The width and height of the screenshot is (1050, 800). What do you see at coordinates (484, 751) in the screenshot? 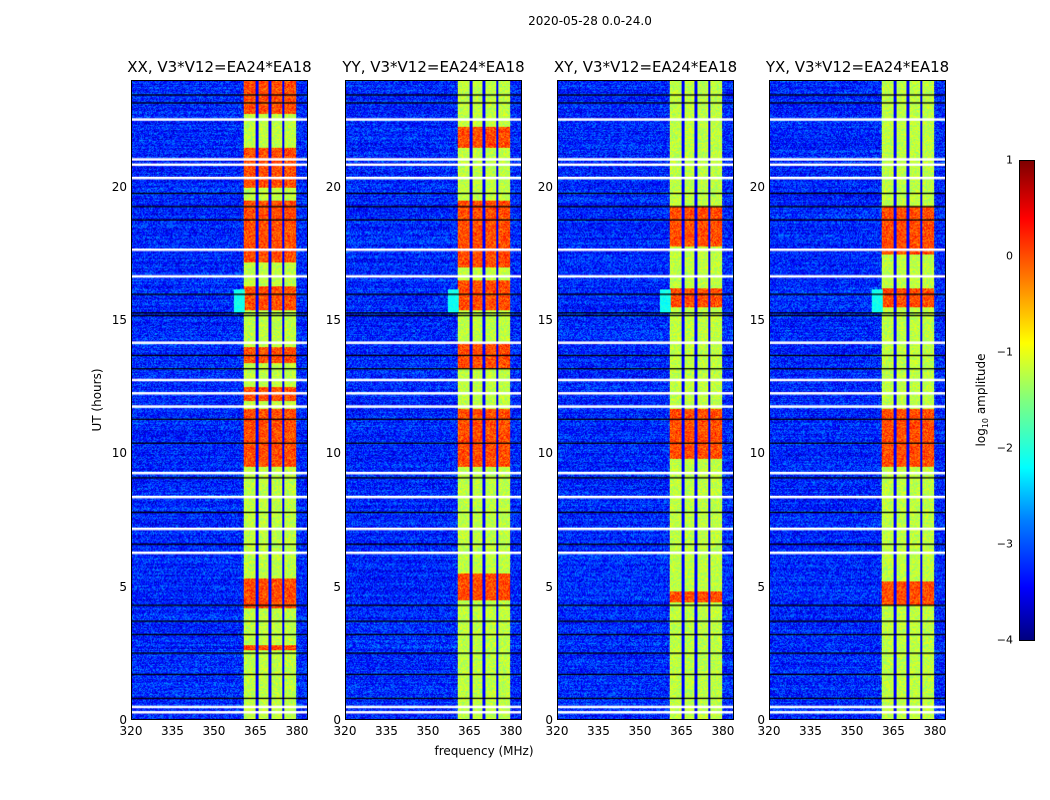
I see `x-axis-label: frequency (MHz)` at bounding box center [484, 751].